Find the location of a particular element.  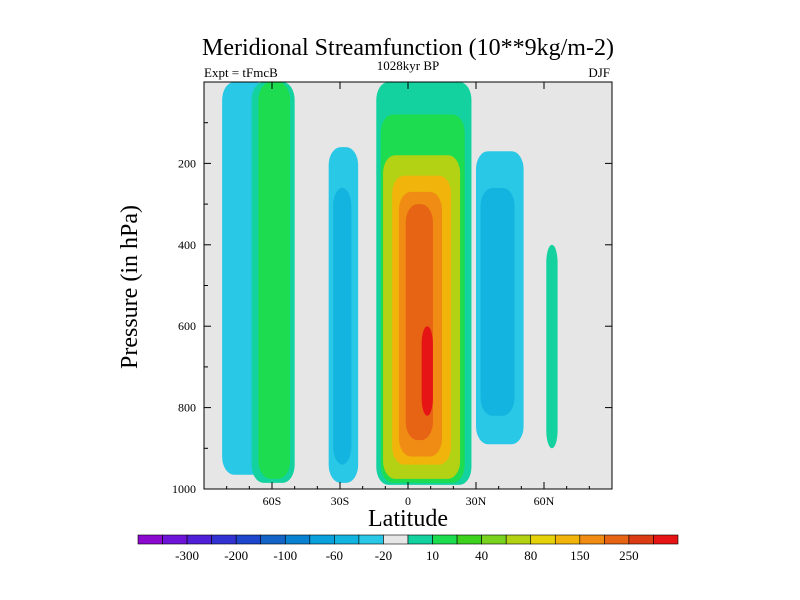

colorbar-label-8: 150 is located at coordinates (580, 555).